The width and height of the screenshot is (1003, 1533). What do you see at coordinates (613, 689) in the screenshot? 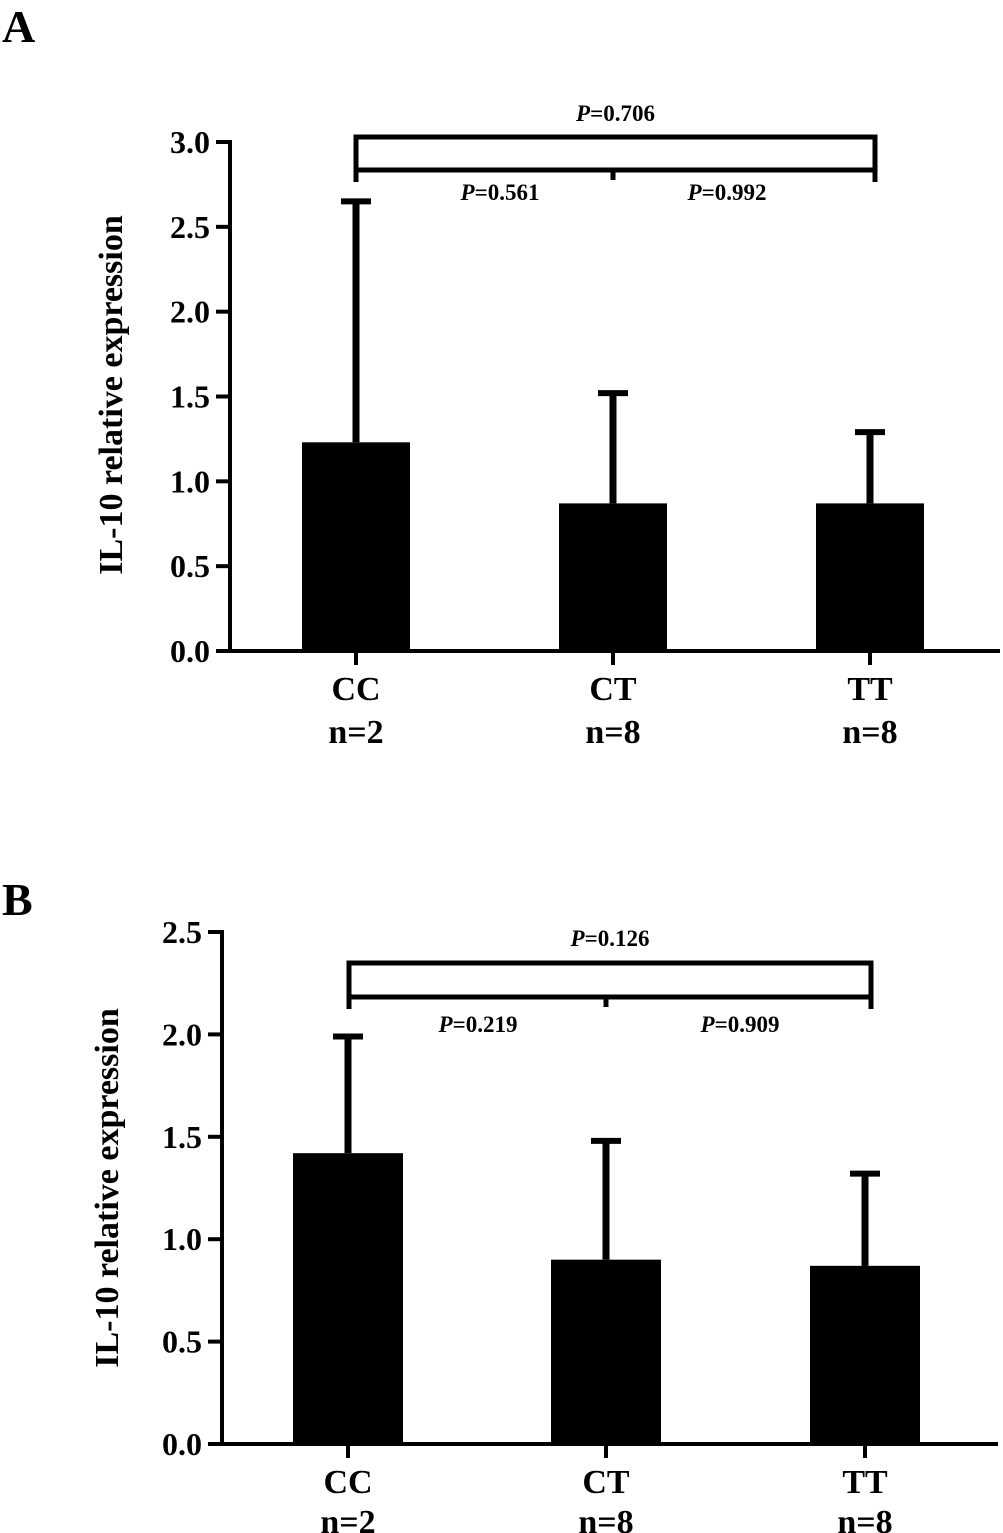
I see `panel-a-category-label: CT` at bounding box center [613, 689].